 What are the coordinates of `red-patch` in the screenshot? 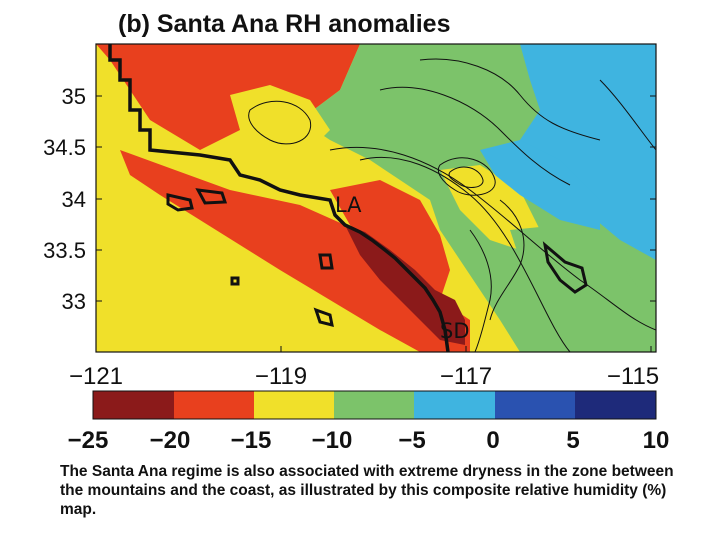 It's located at (390, 240).